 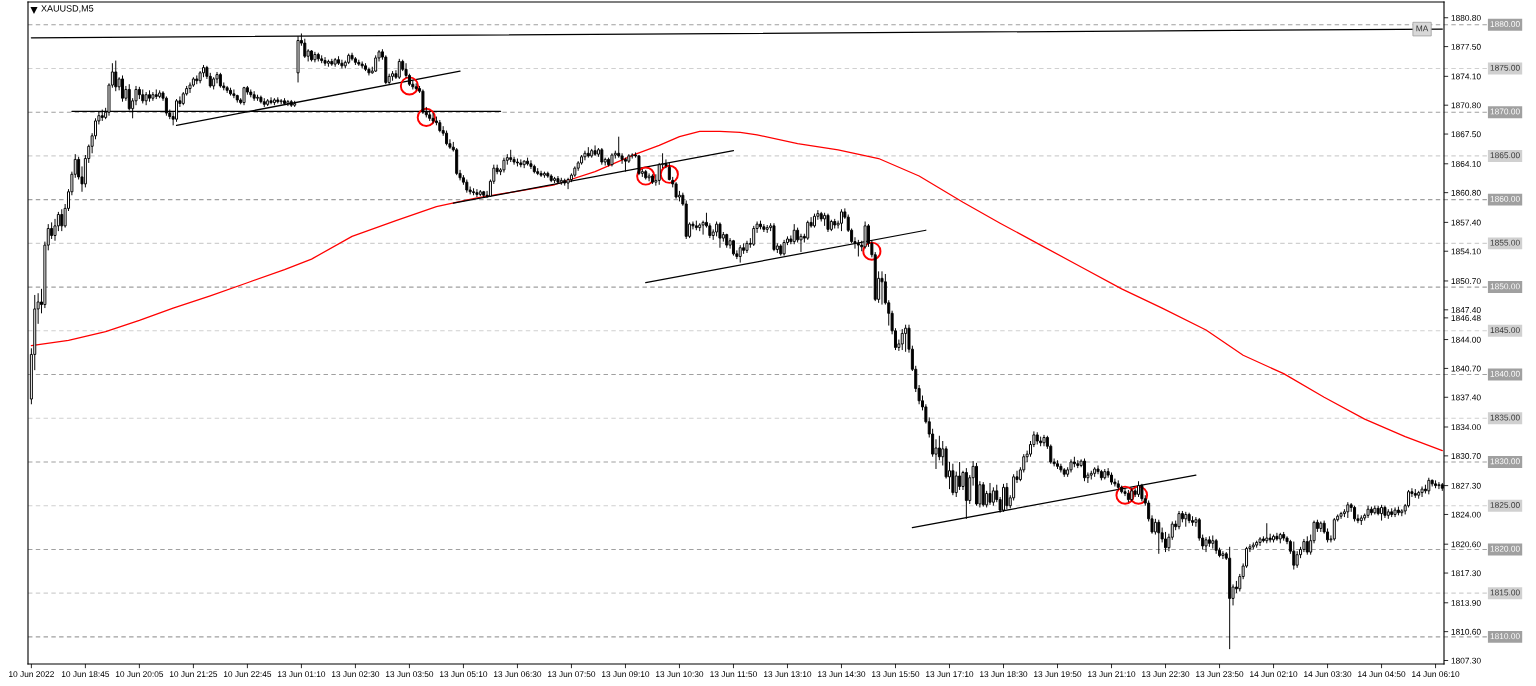 What do you see at coordinates (67, 9) in the screenshot?
I see `chart-title: XAUUSD,M5` at bounding box center [67, 9].